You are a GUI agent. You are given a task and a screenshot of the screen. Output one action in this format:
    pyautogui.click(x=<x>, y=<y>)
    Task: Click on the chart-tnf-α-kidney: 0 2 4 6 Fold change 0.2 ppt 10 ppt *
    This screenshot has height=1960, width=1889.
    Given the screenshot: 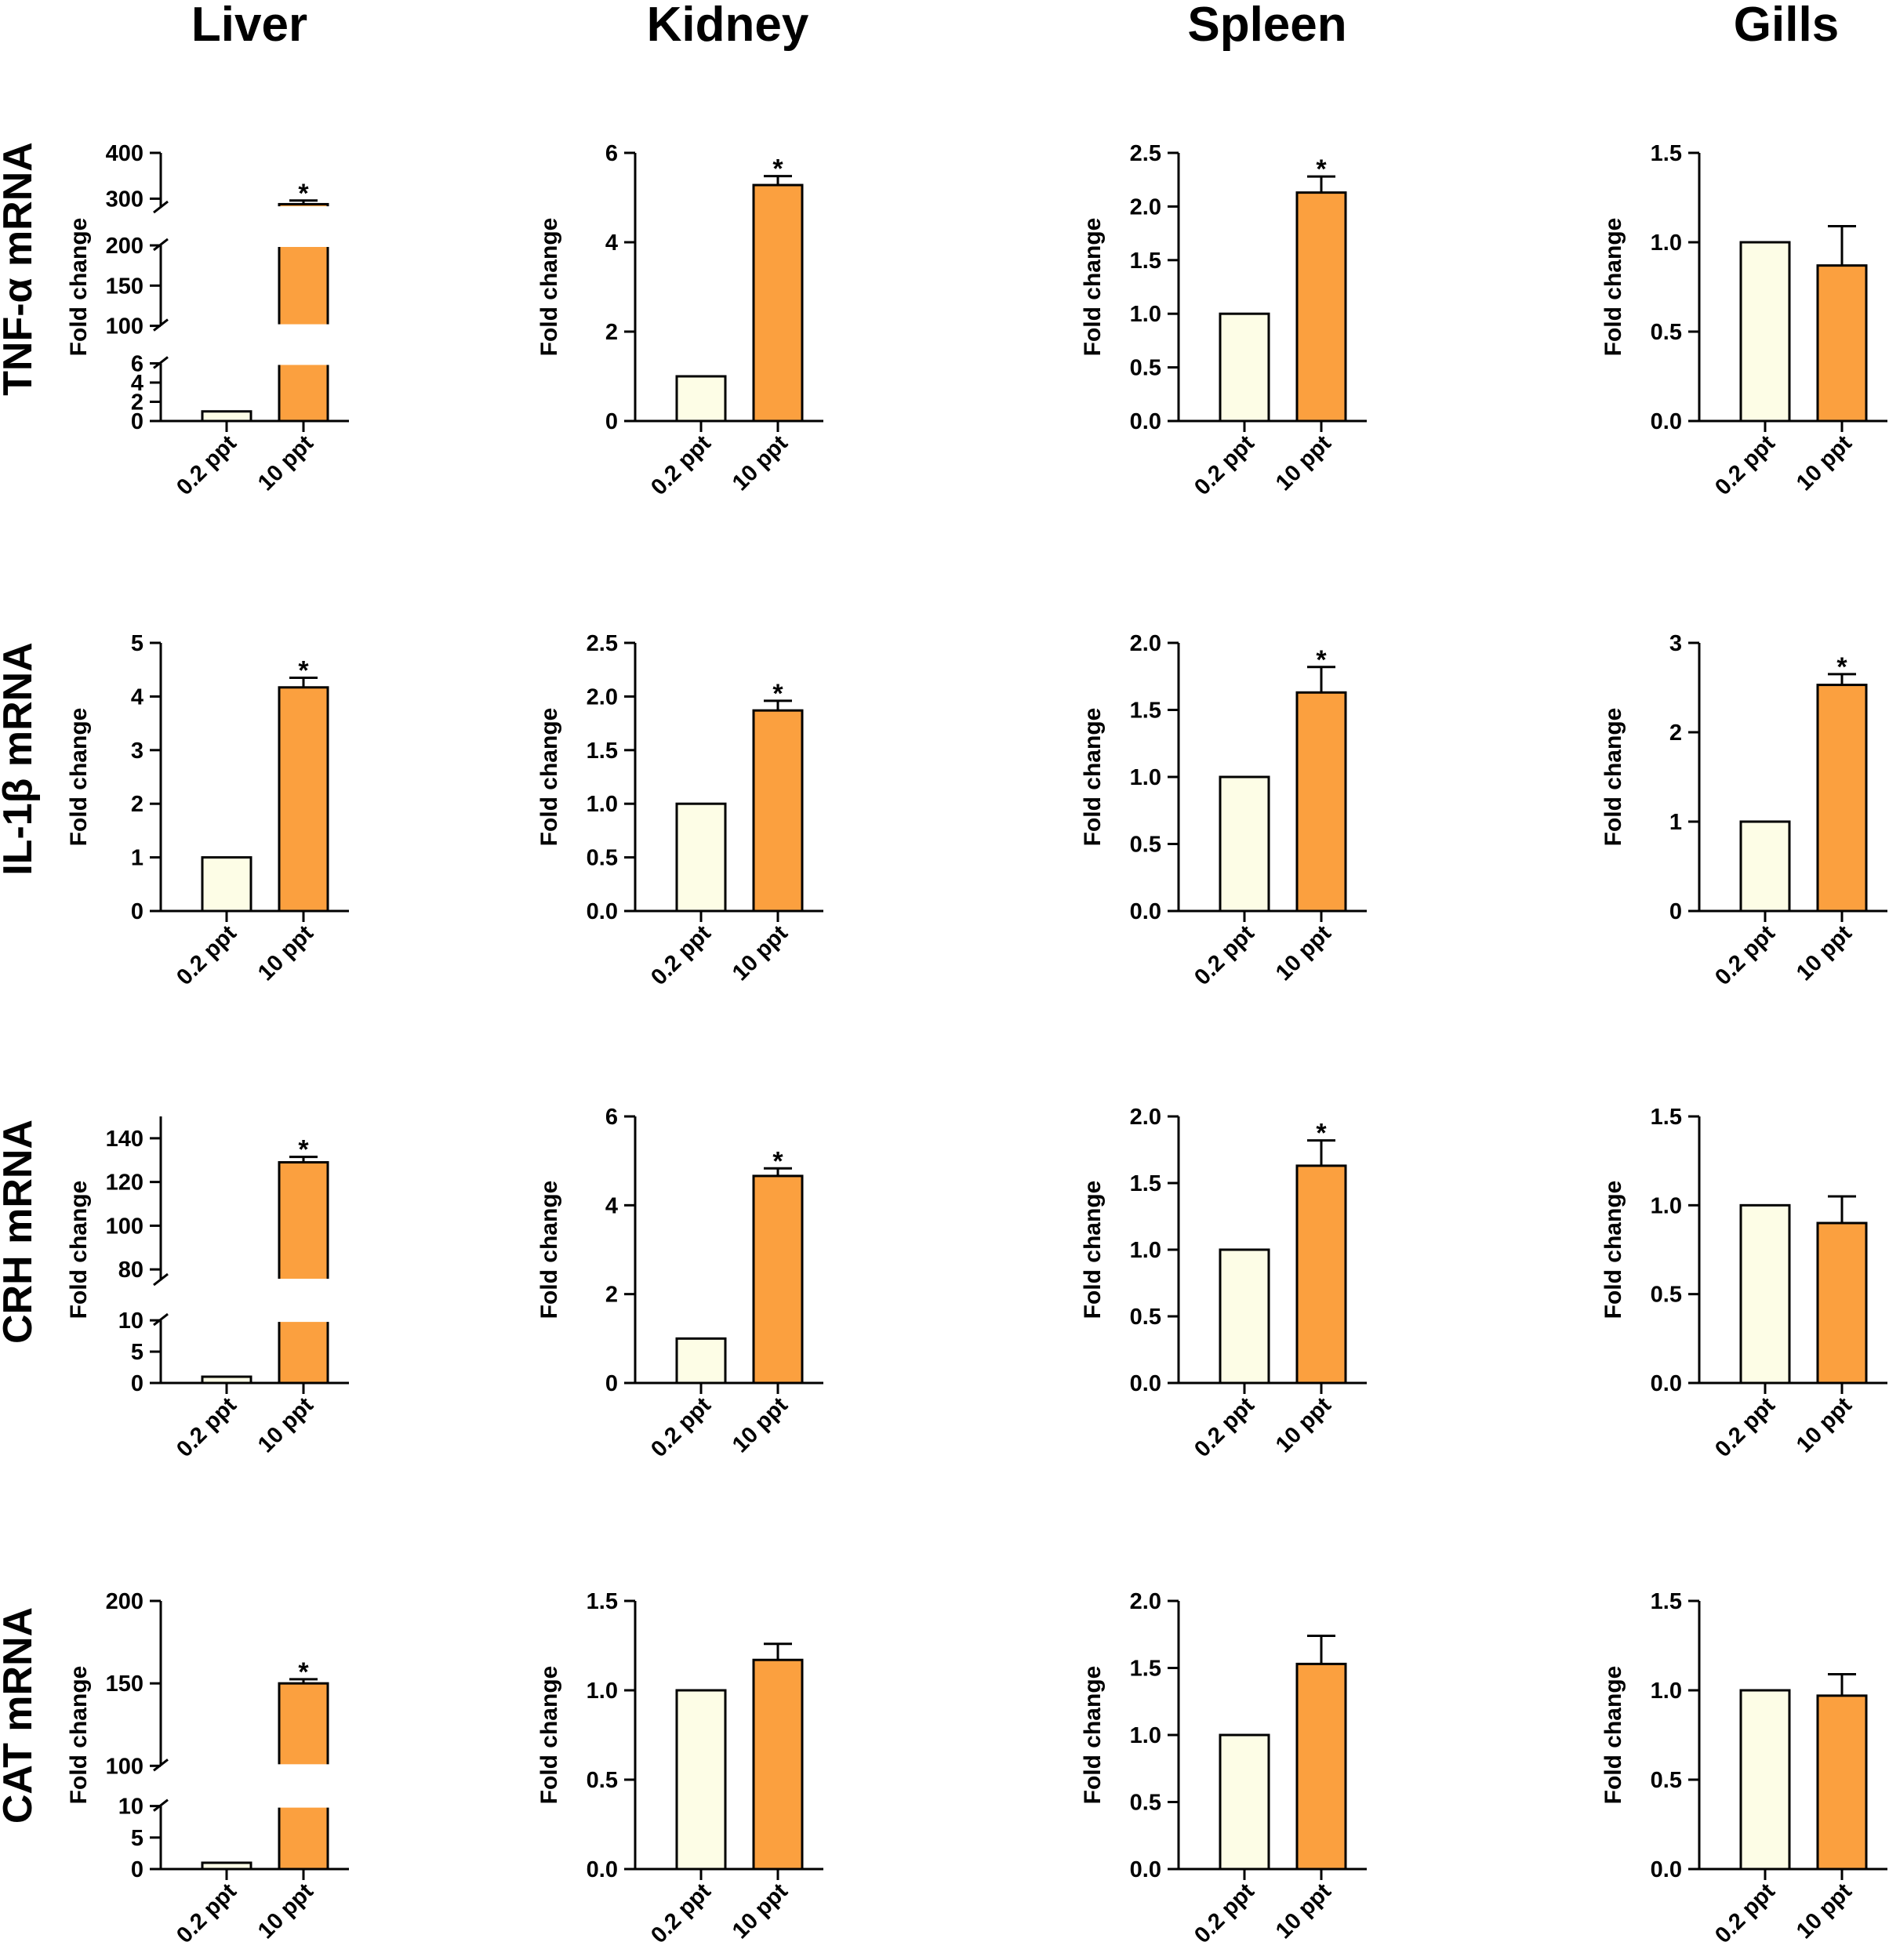 What is the action you would take?
    pyautogui.click(x=679, y=320)
    